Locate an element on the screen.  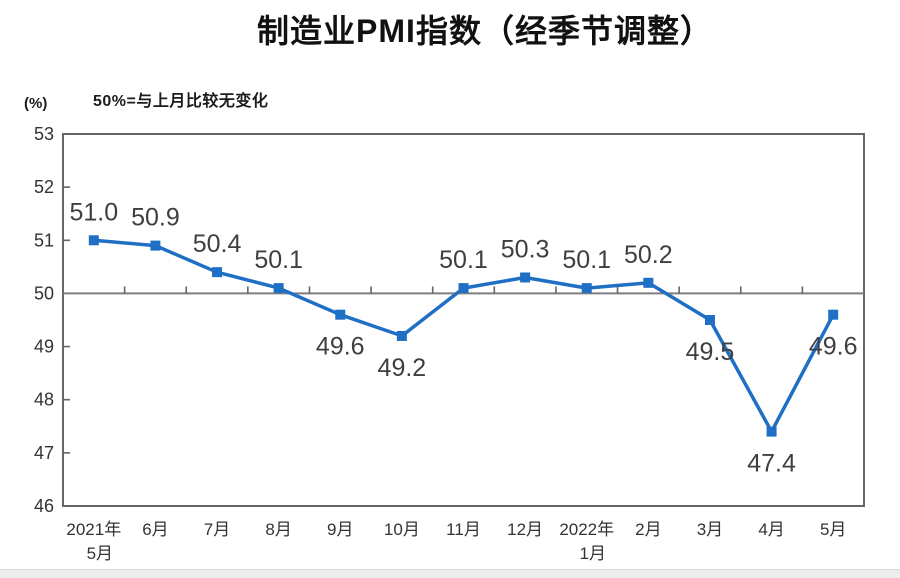
x-tick-label: 2021年 is located at coordinates (93, 529).